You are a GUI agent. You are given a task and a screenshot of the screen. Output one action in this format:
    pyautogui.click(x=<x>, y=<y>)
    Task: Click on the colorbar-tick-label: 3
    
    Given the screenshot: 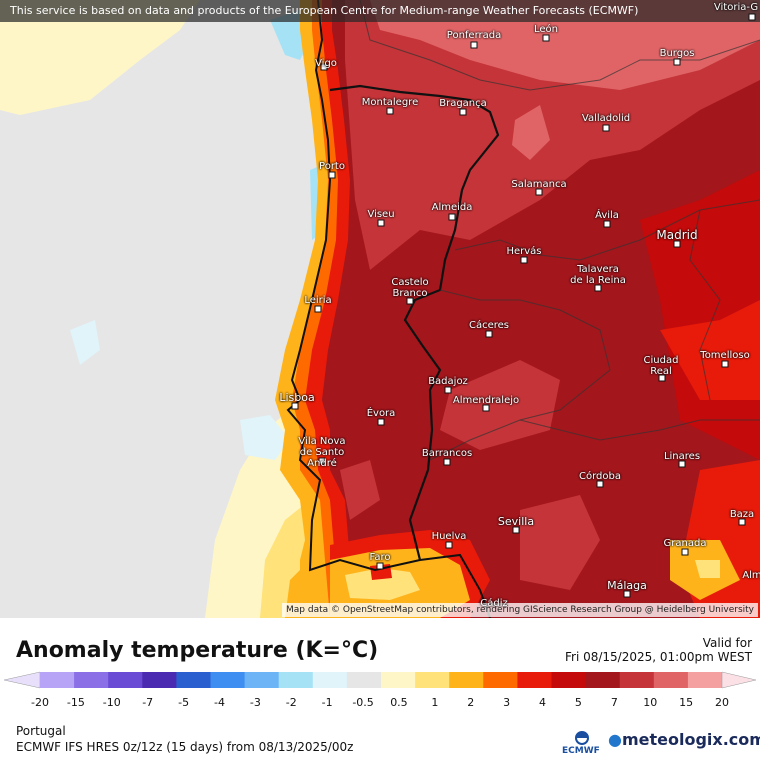 What is the action you would take?
    pyautogui.click(x=507, y=702)
    